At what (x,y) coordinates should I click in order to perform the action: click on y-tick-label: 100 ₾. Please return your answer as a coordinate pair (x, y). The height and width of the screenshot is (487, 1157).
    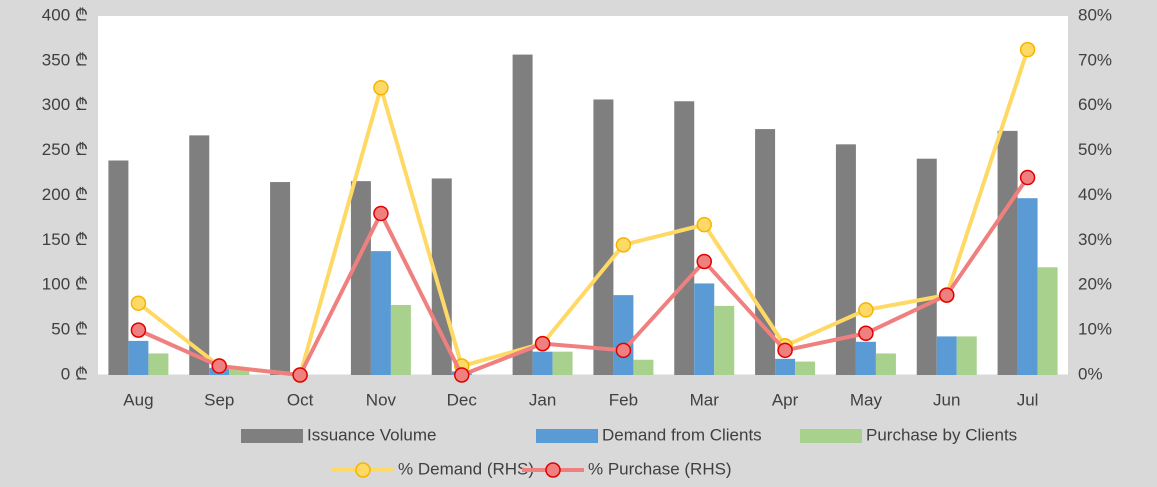
    Looking at the image, I should click on (65, 284).